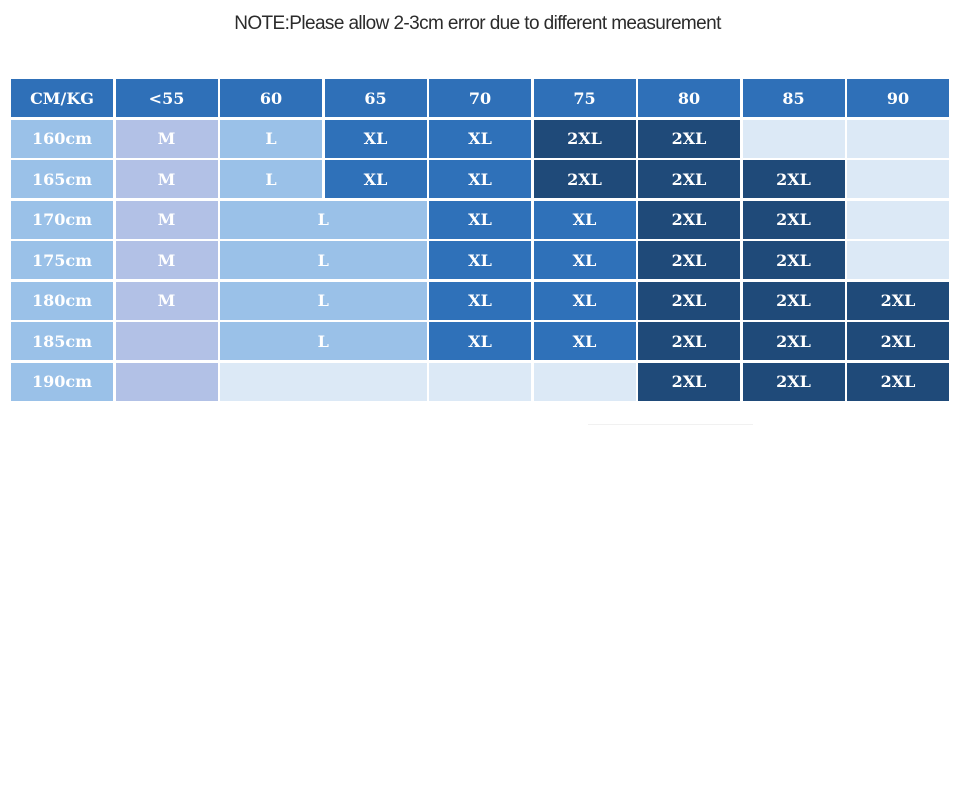 This screenshot has width=960, height=800. What do you see at coordinates (62, 138) in the screenshot?
I see `row-header-160cm: 160cm` at bounding box center [62, 138].